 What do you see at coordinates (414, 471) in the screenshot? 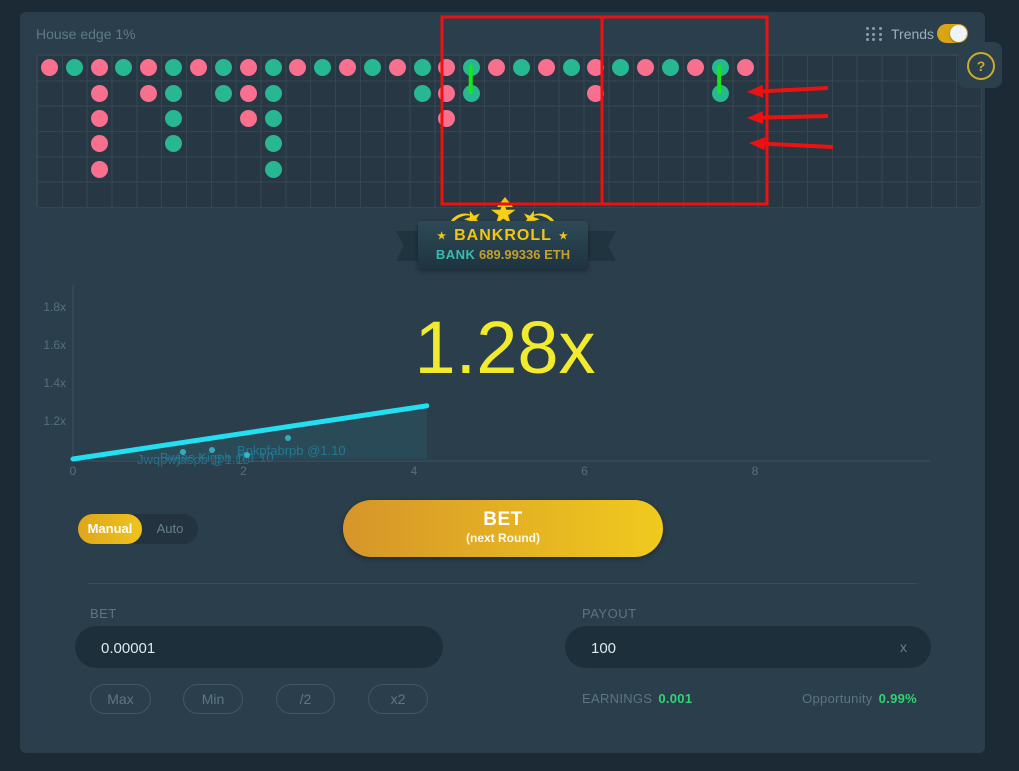
I see `x-axis-tick: 4` at bounding box center [414, 471].